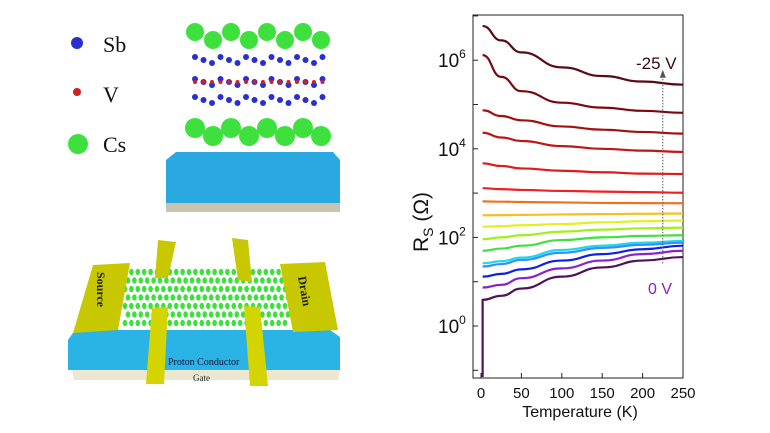 This screenshot has width=770, height=433. I want to click on y-label-unit: (Ω), so click(421, 207).